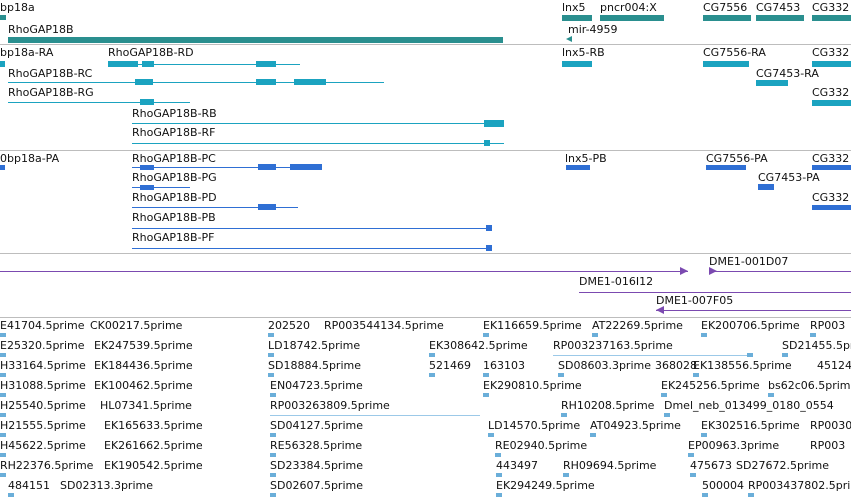 The height and width of the screenshot is (501, 851). What do you see at coordinates (613, 345) in the screenshot?
I see `est-label: RP003237163.5prime` at bounding box center [613, 345].